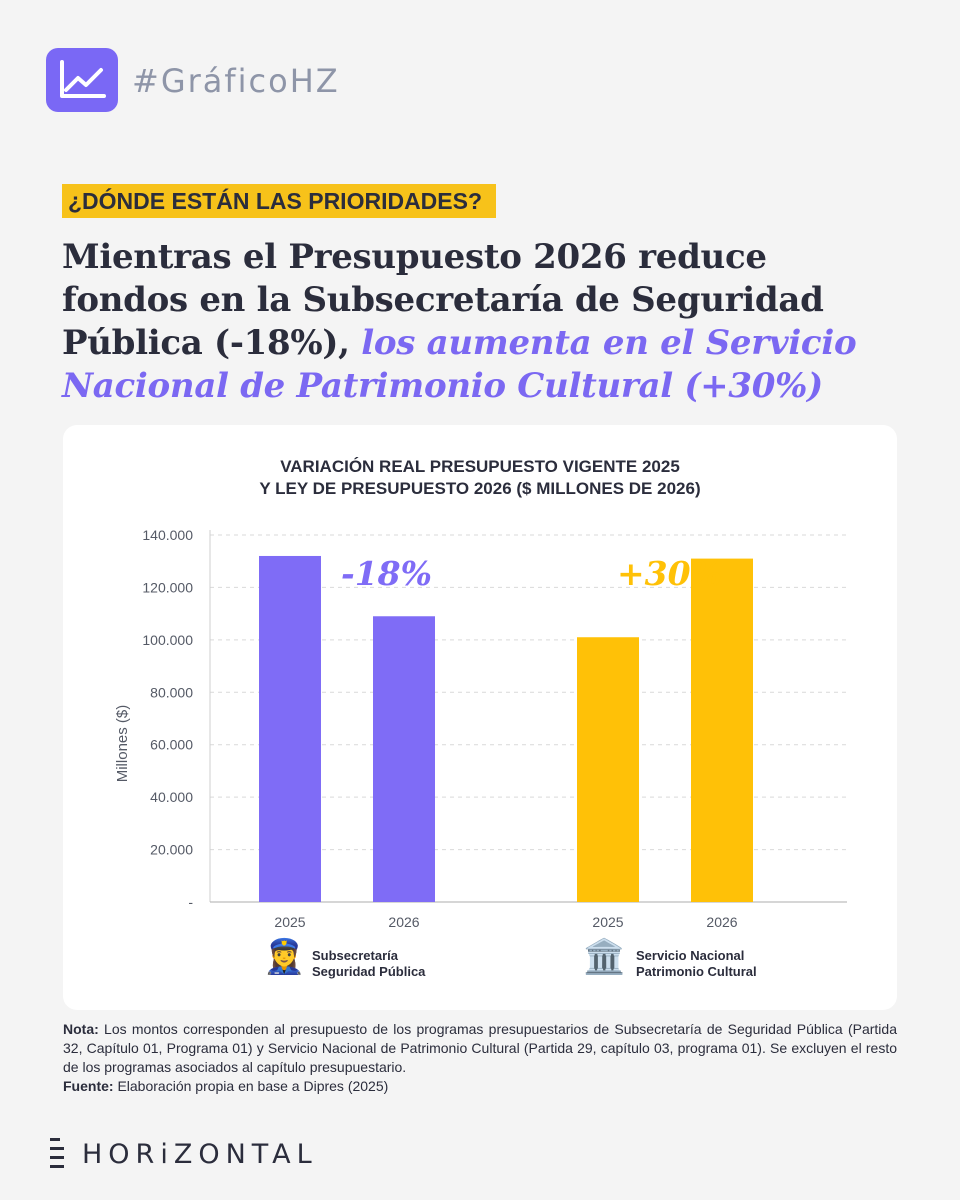 The width and height of the screenshot is (960, 1200). What do you see at coordinates (171, 745) in the screenshot?
I see `y-tick-label: 60.000` at bounding box center [171, 745].